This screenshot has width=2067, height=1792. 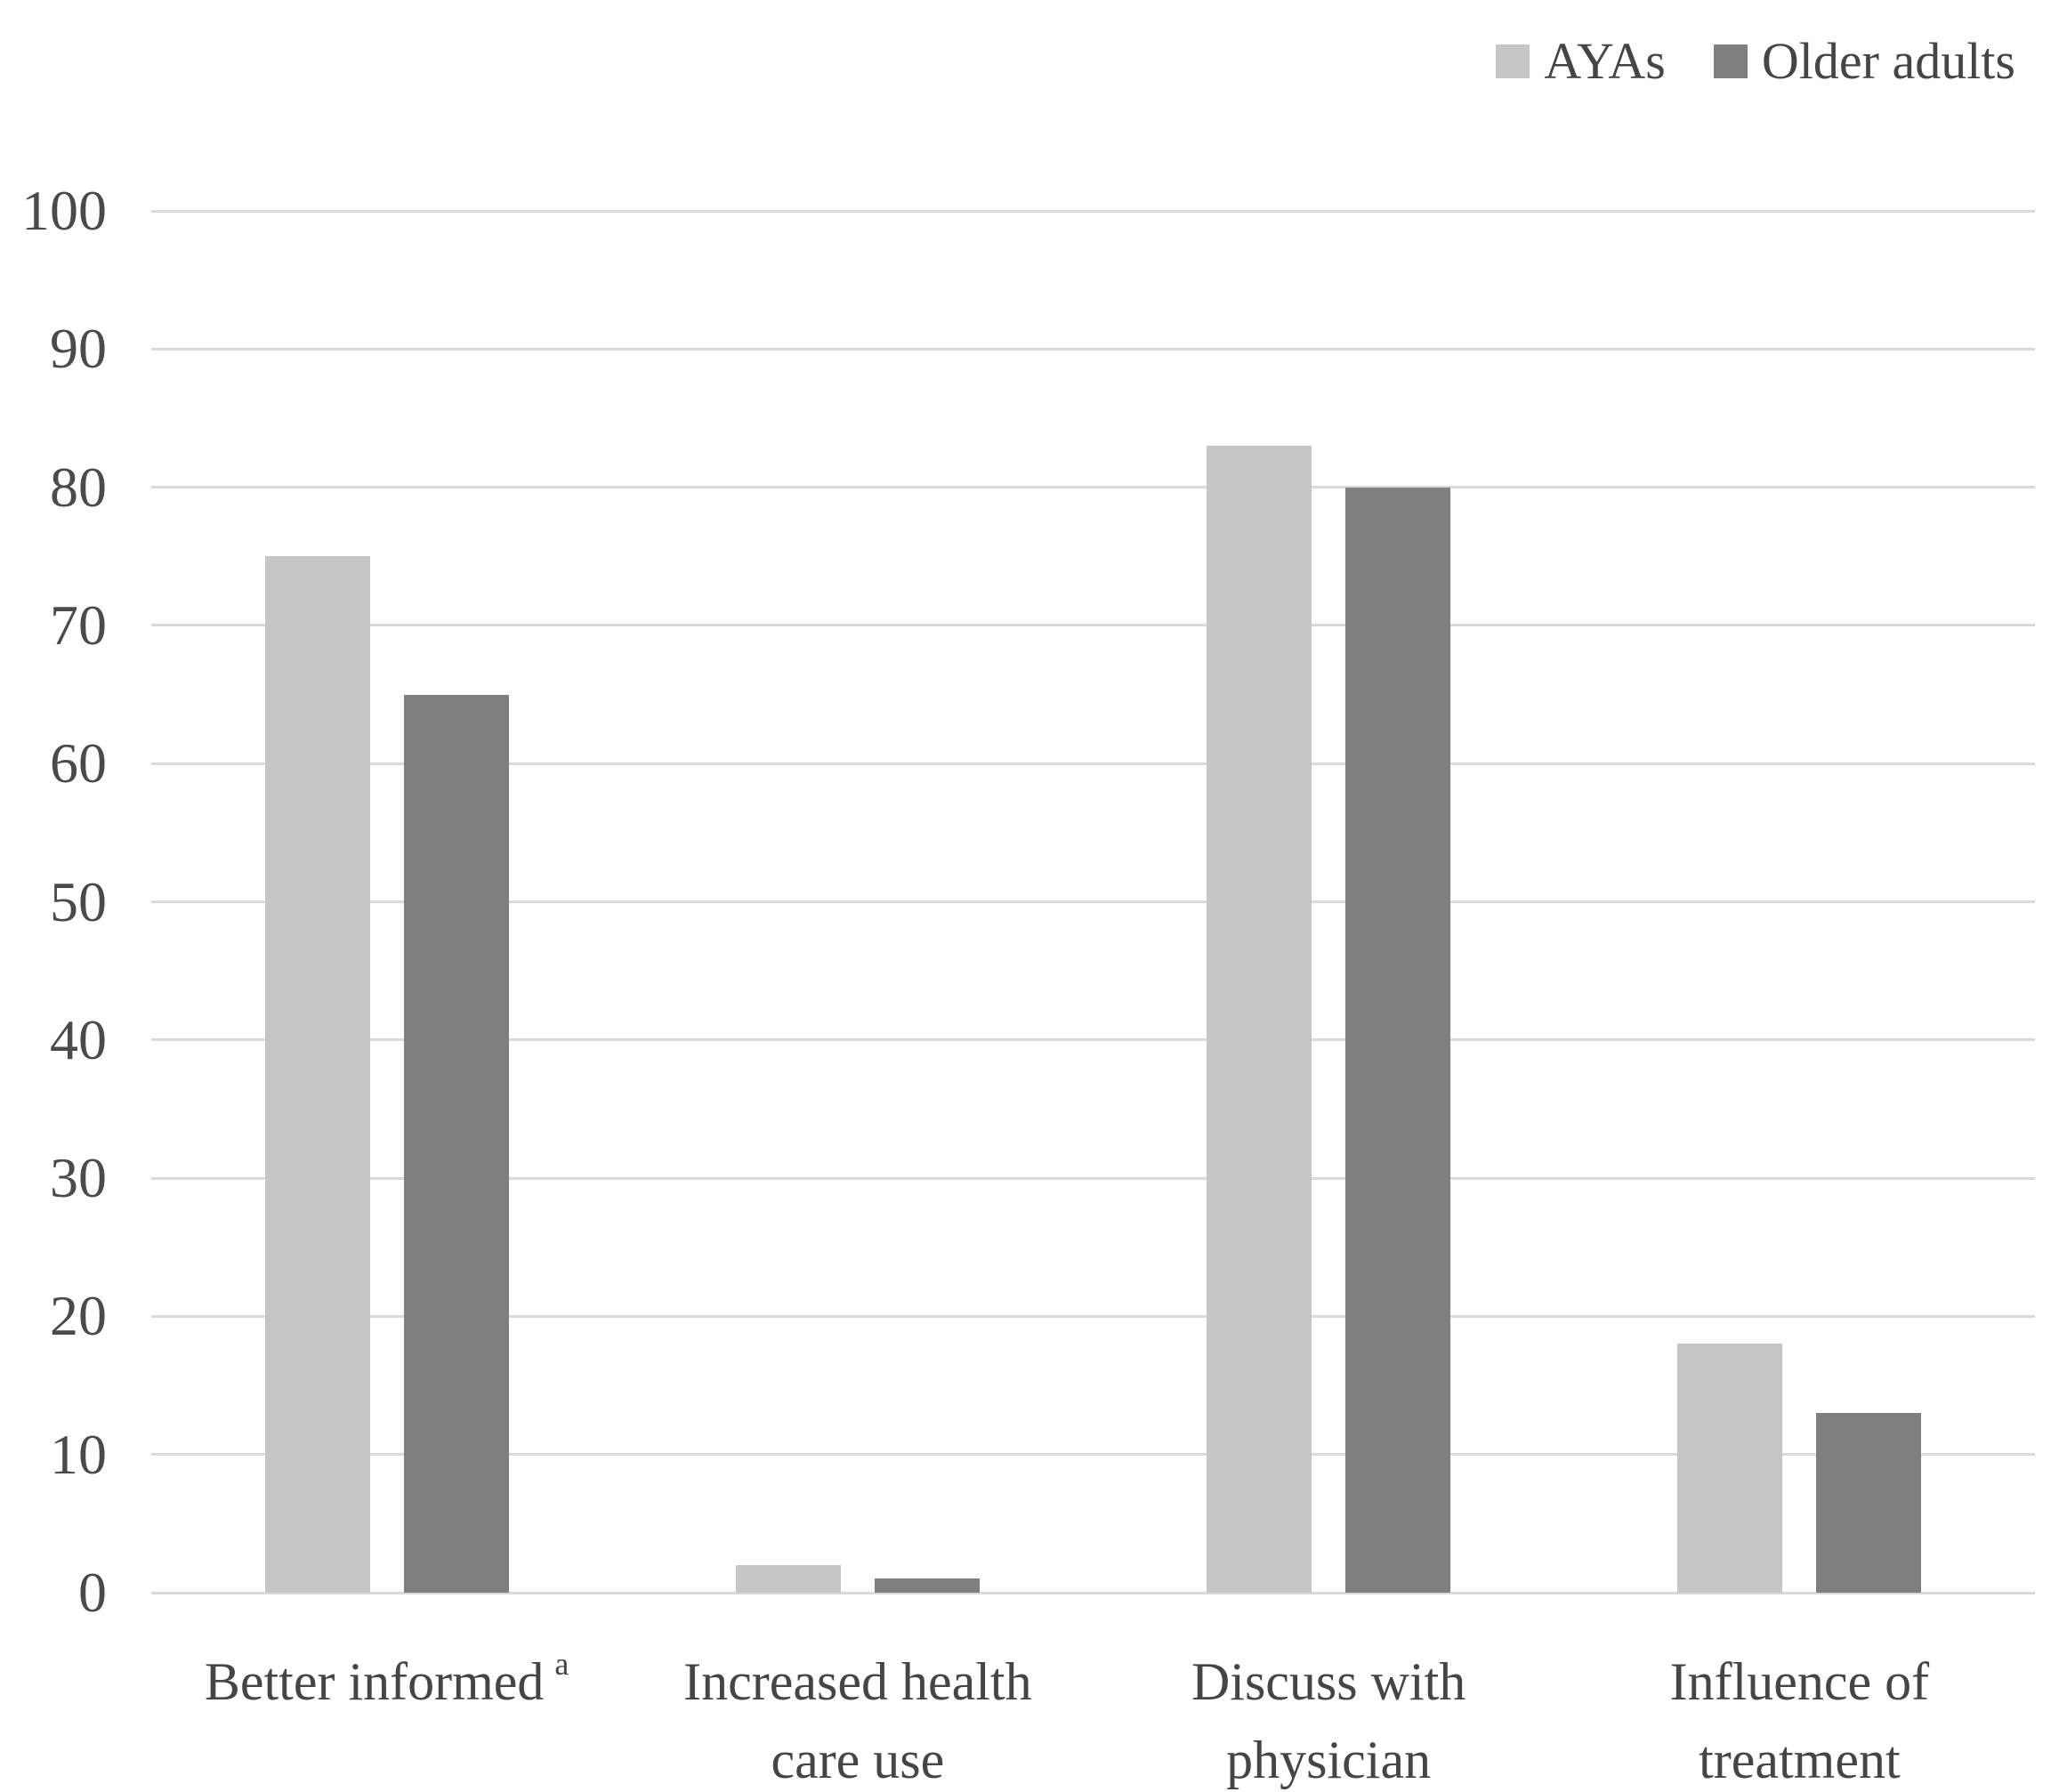 What do you see at coordinates (562, 1664) in the screenshot?
I see `footnote-marker: a` at bounding box center [562, 1664].